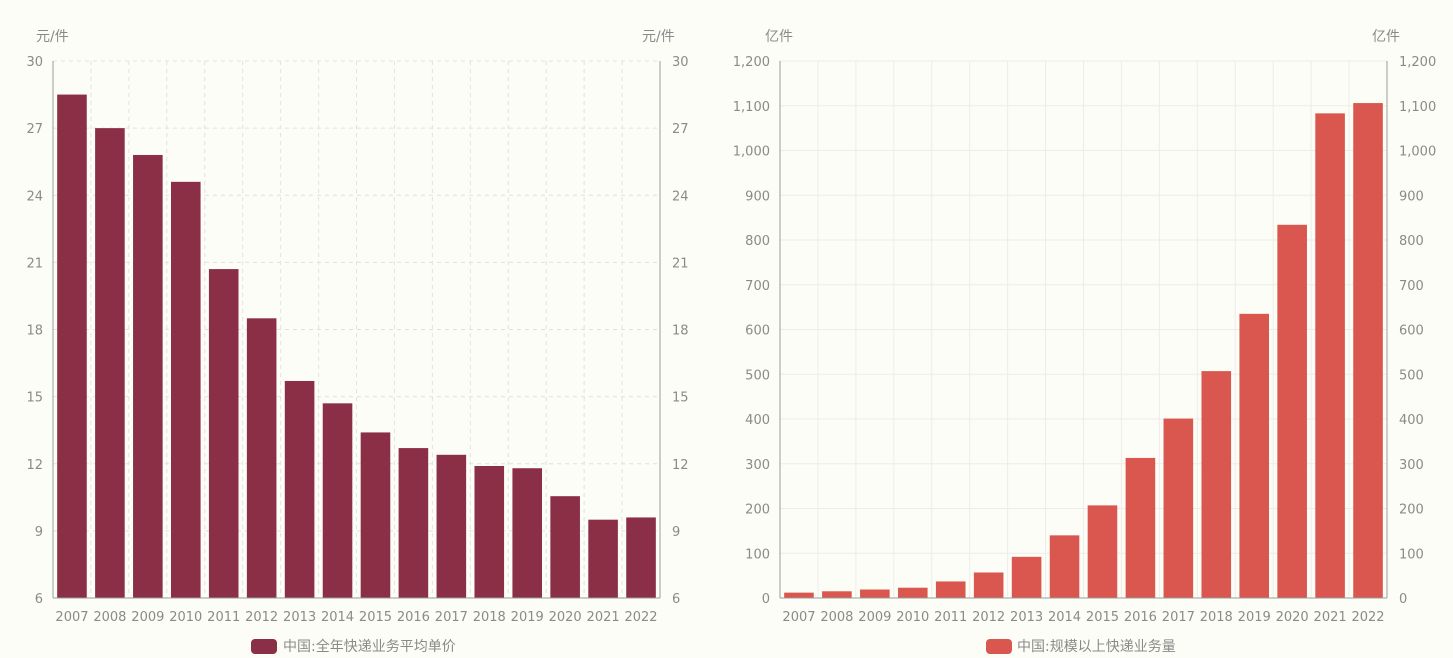 This screenshot has height=658, width=1453. I want to click on y-tick-label-left: 1,200, so click(751, 62).